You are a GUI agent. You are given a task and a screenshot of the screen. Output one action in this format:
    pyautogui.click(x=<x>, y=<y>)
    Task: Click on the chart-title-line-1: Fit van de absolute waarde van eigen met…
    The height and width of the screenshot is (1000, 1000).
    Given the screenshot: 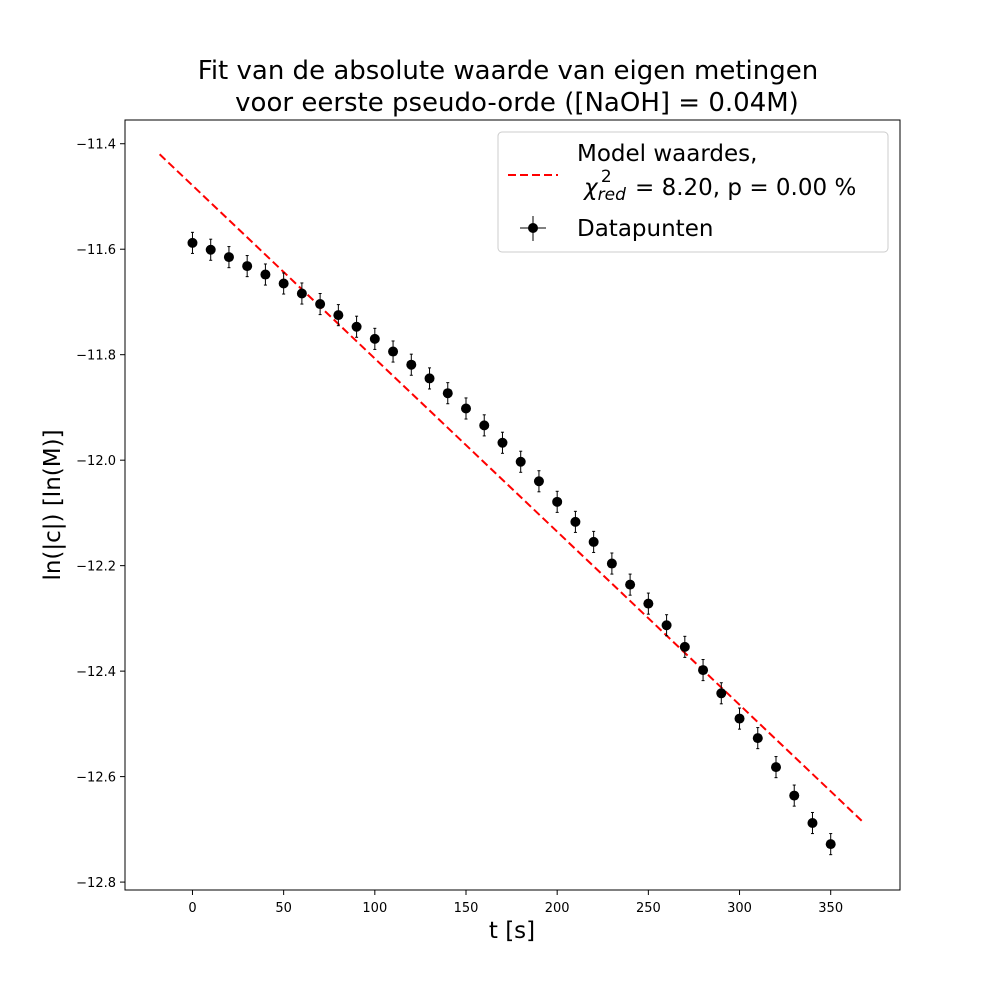 What is the action you would take?
    pyautogui.click(x=508, y=71)
    